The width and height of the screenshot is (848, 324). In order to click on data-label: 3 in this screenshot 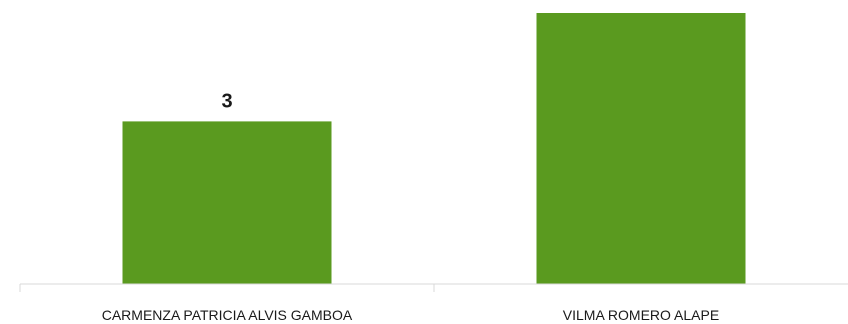, I will do `click(226, 101)`.